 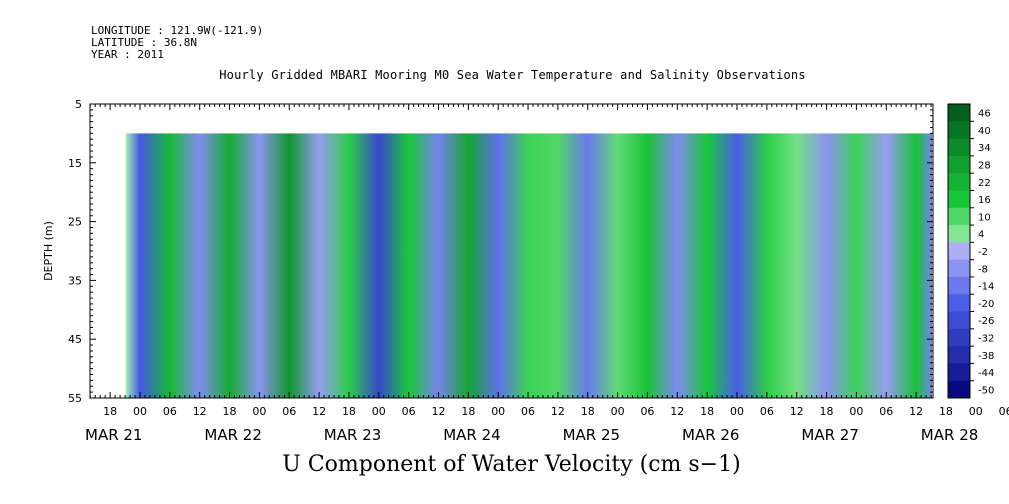 I want to click on colorbar: 46 40 34 28 22 16 10 4 -2 -8 -14 -20 -26 -32 -38 -44 -50, so click(x=970, y=251).